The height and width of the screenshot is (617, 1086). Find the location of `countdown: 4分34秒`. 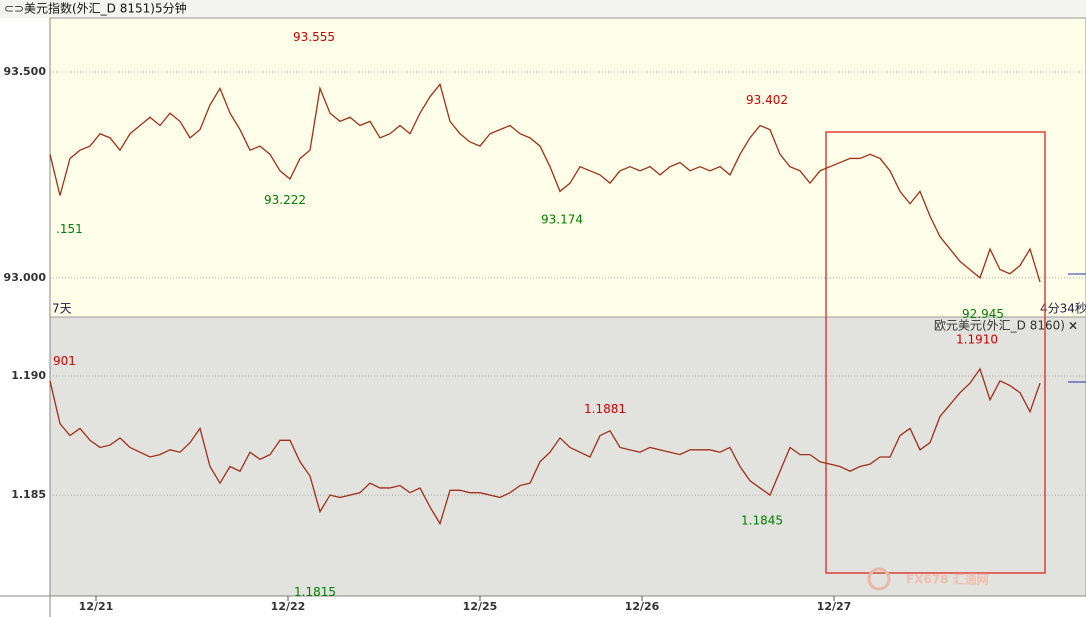

countdown: 4分34秒 is located at coordinates (1063, 309).